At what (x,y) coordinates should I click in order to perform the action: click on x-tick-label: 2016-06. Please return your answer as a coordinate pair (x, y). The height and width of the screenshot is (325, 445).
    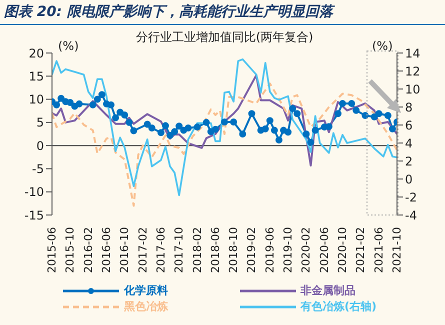
    Looking at the image, I should click on (106, 250).